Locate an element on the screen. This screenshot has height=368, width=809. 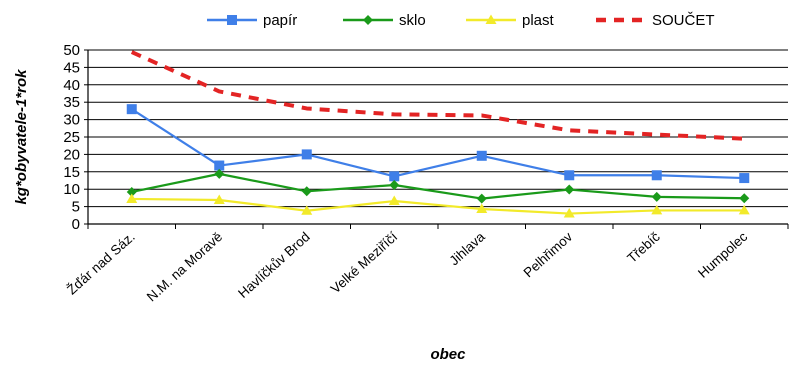
x-tick-label: N.M. na Moravě is located at coordinates (184, 266).